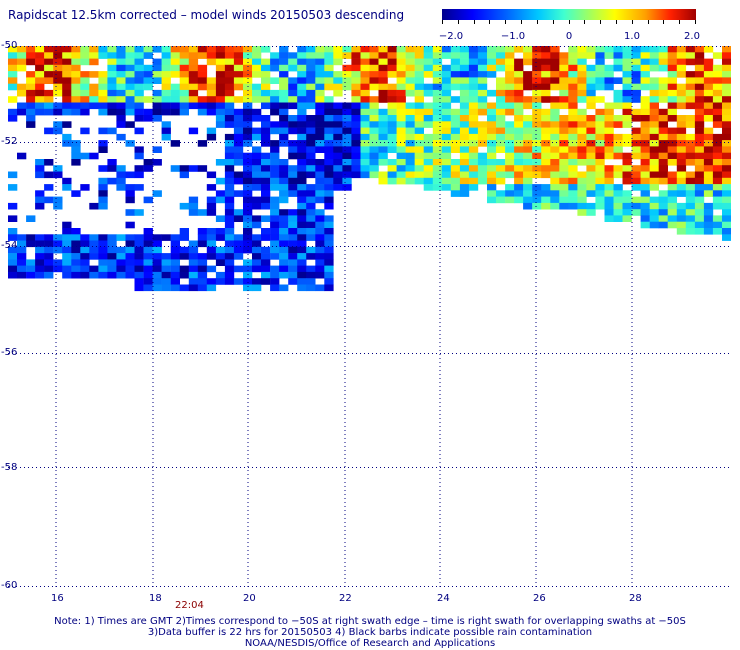 The width and height of the screenshot is (740, 650). Describe the element at coordinates (9, 585) in the screenshot. I see `lat-tick-label: -60` at that location.